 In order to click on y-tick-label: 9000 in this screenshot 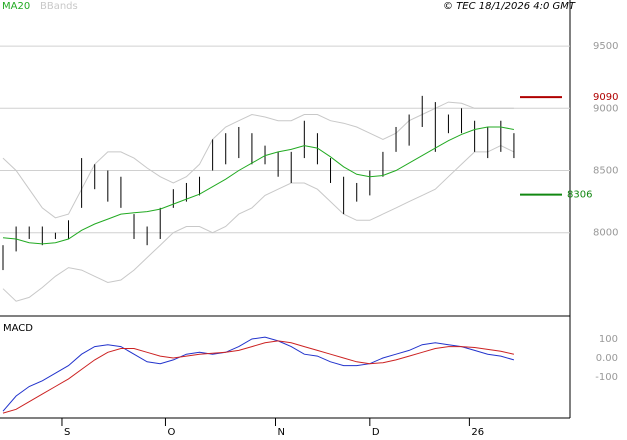, I will do `click(605, 108)`.